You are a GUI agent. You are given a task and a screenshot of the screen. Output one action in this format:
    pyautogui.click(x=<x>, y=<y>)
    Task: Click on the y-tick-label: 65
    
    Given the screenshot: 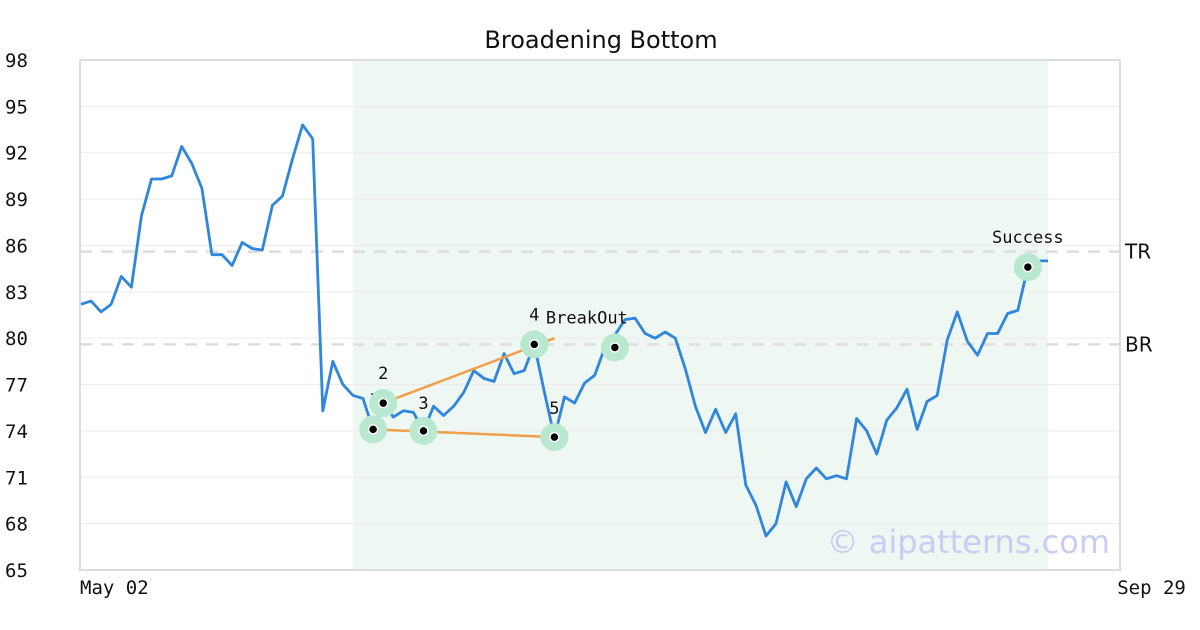 What is the action you would take?
    pyautogui.click(x=16, y=571)
    